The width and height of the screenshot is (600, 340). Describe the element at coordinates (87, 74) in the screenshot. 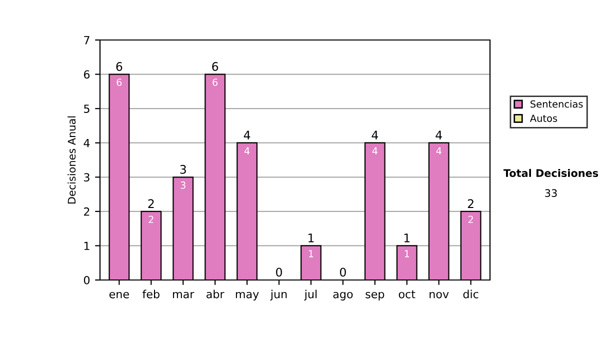

I see `y-tick-label: 6` at that location.